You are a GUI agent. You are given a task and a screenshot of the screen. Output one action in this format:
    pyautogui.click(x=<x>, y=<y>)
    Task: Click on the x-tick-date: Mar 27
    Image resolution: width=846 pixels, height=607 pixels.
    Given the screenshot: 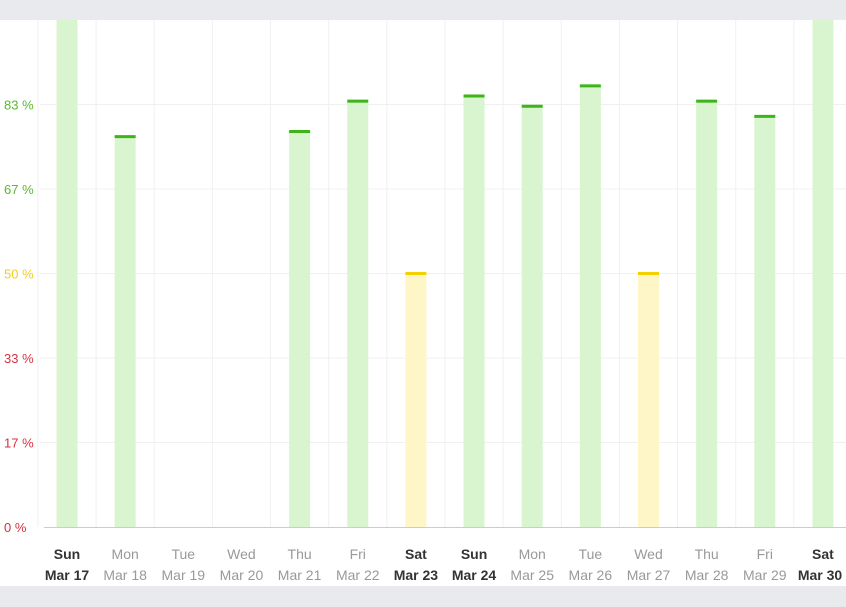 What is the action you would take?
    pyautogui.click(x=649, y=575)
    